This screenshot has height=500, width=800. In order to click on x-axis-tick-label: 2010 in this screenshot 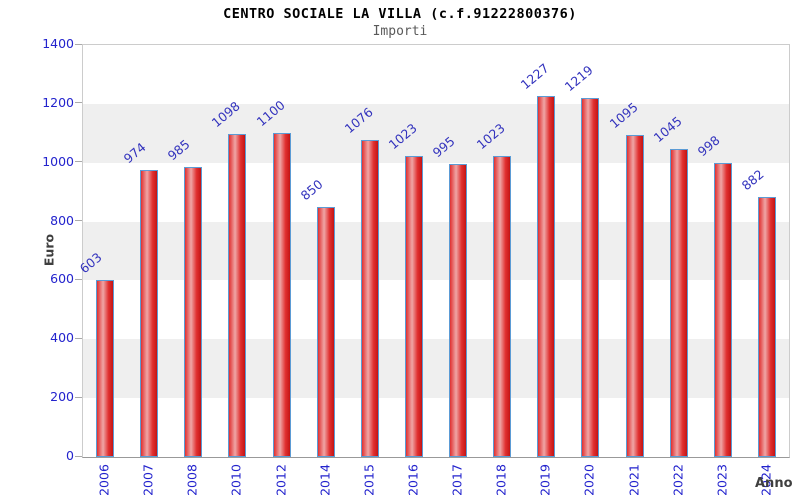, I will do `click(236, 480)`.